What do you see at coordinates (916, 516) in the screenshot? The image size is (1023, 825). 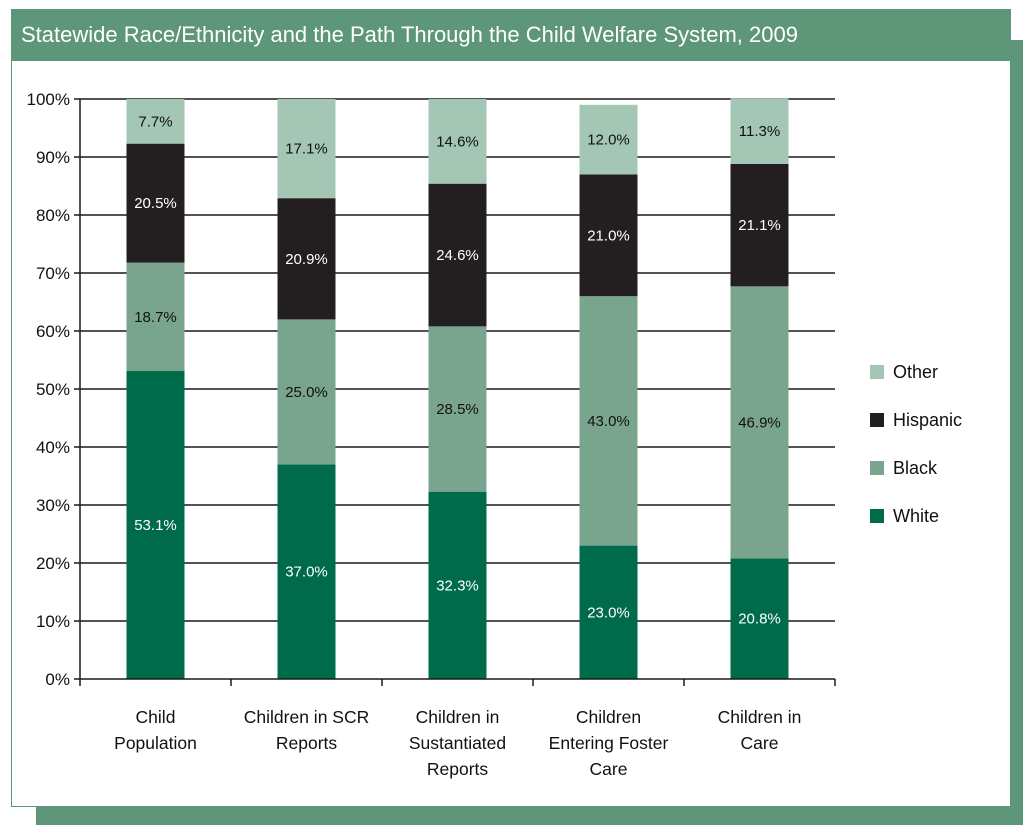 I see `legend-label: White` at bounding box center [916, 516].